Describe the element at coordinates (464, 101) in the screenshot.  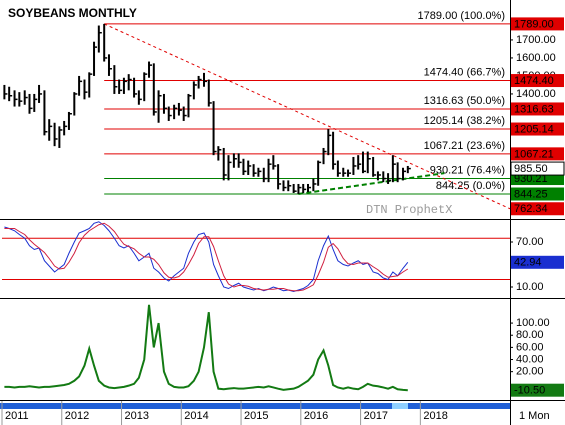
I see `level-label: 1316.63 (50.0%)` at that location.